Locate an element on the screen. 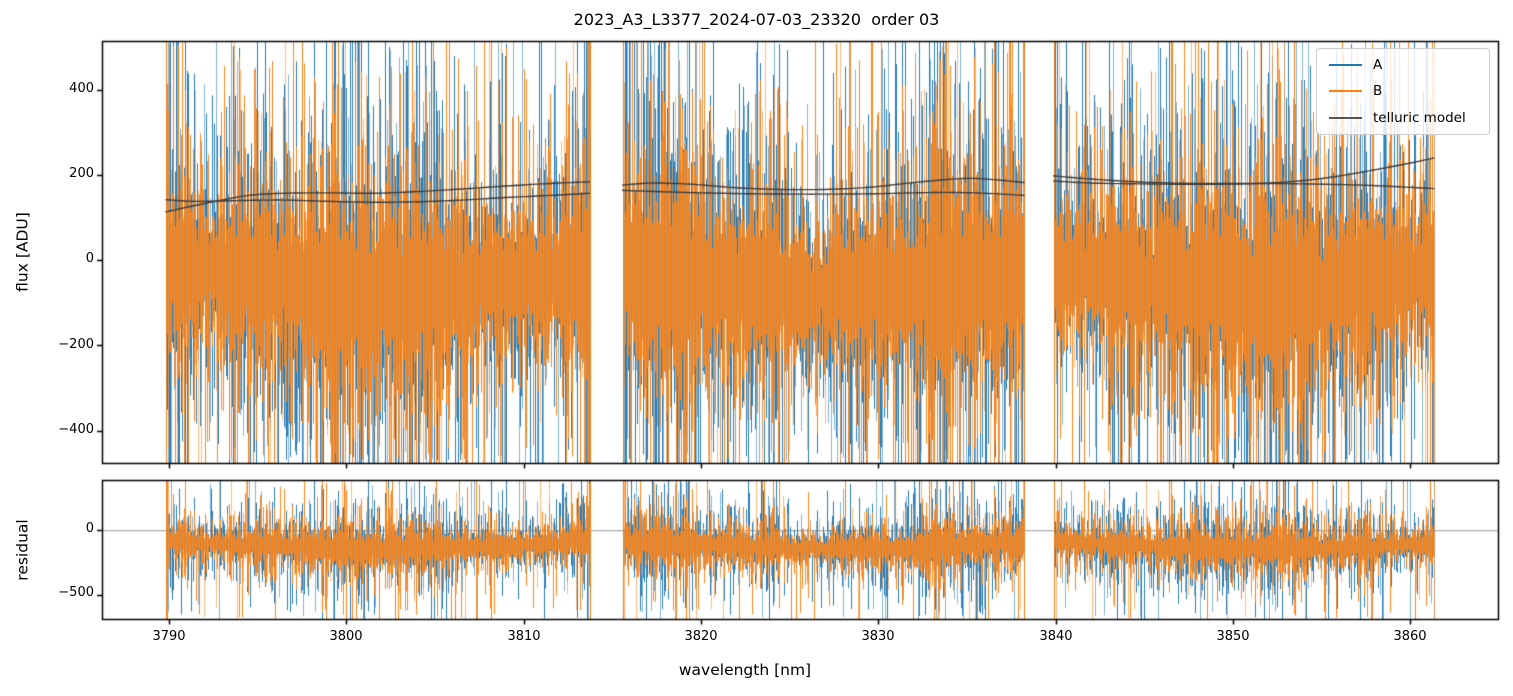 This screenshot has height=696, width=1513. x-tick-label-3840: 3840 is located at coordinates (1056, 636).